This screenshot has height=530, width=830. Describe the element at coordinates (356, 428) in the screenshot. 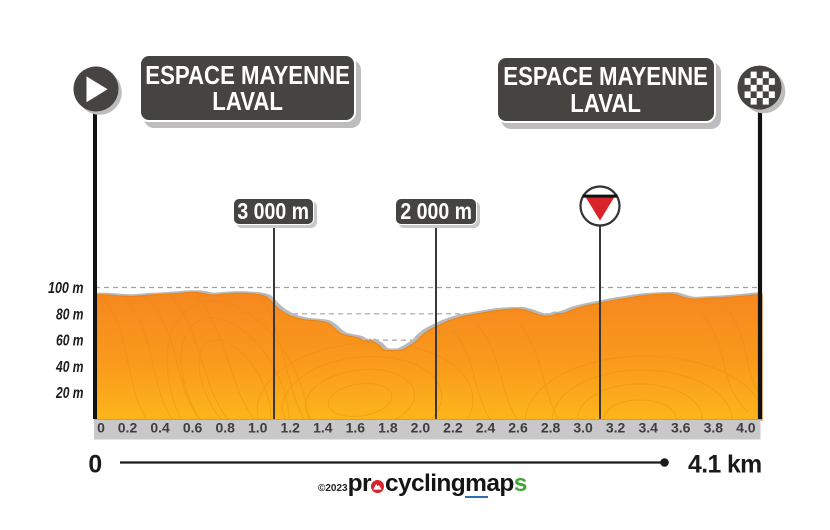

I see `svg-text: 1.6` at that location.